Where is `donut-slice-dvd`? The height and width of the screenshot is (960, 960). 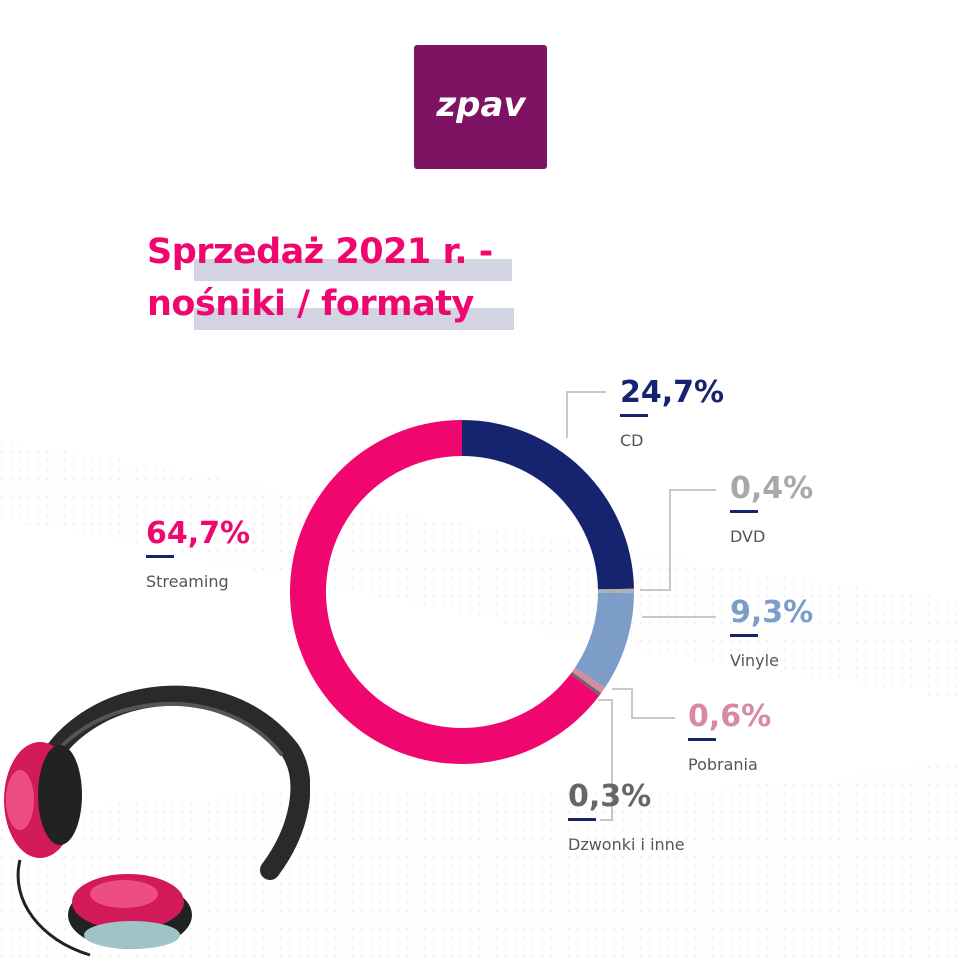
donut-slice-dvd is located at coordinates (615, 591).